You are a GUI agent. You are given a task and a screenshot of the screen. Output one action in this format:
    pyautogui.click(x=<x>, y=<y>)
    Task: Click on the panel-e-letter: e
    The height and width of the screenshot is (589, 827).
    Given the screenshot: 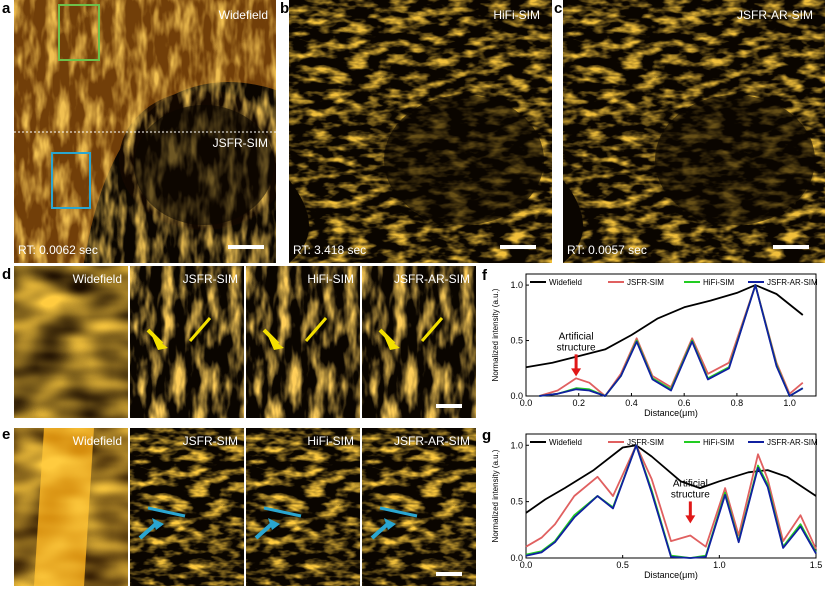 What is the action you would take?
    pyautogui.click(x=6, y=434)
    